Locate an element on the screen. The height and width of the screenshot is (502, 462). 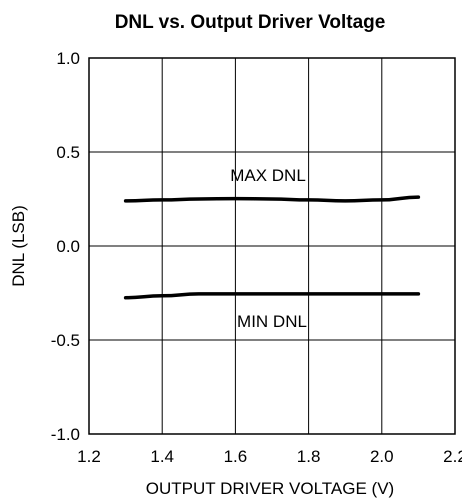
x-tick-label: 1.8 is located at coordinates (309, 456).